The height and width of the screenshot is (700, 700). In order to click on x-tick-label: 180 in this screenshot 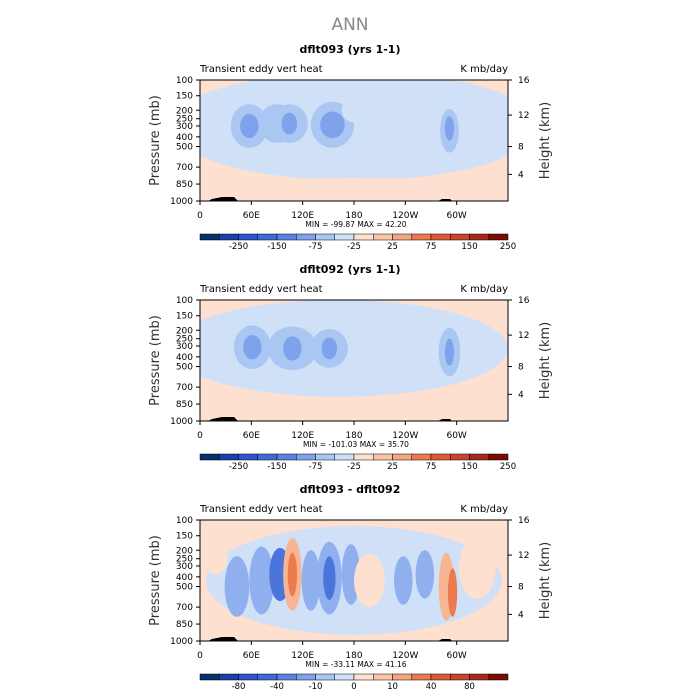, I will do `click(353, 436)`.